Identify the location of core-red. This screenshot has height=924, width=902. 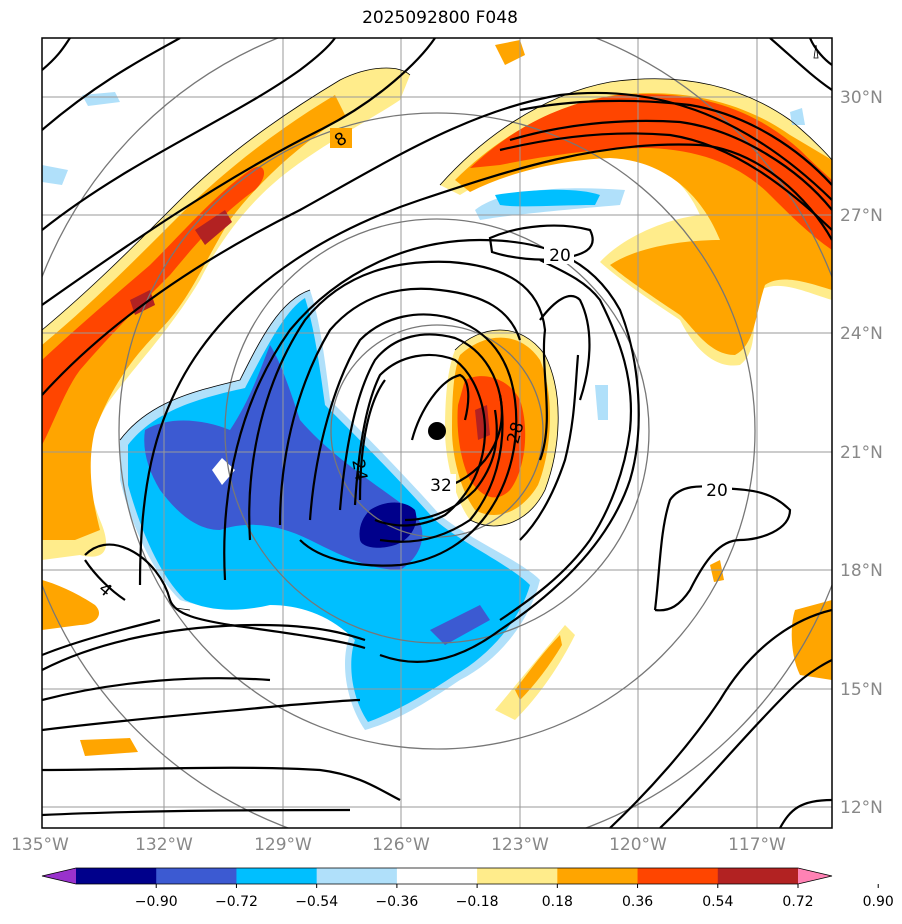
(491, 437).